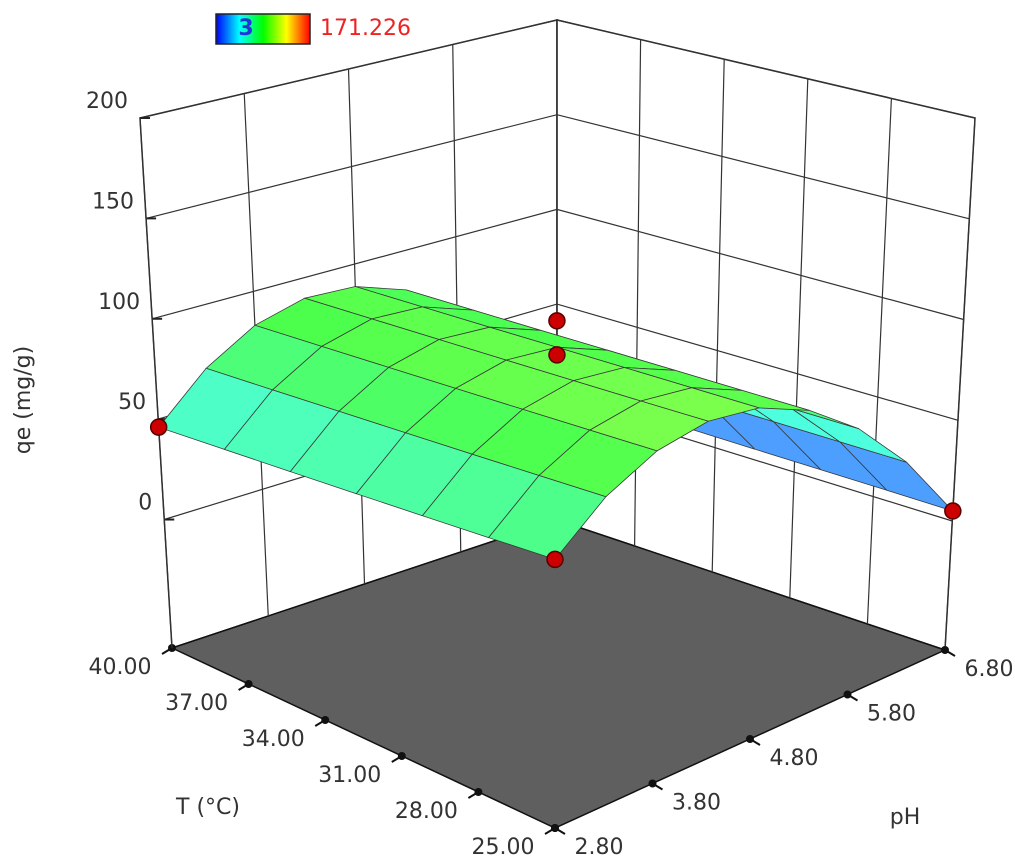 Image resolution: width=1015 pixels, height=868 pixels. What do you see at coordinates (245, 28) in the screenshot?
I see `colorbar-min: 3` at bounding box center [245, 28].